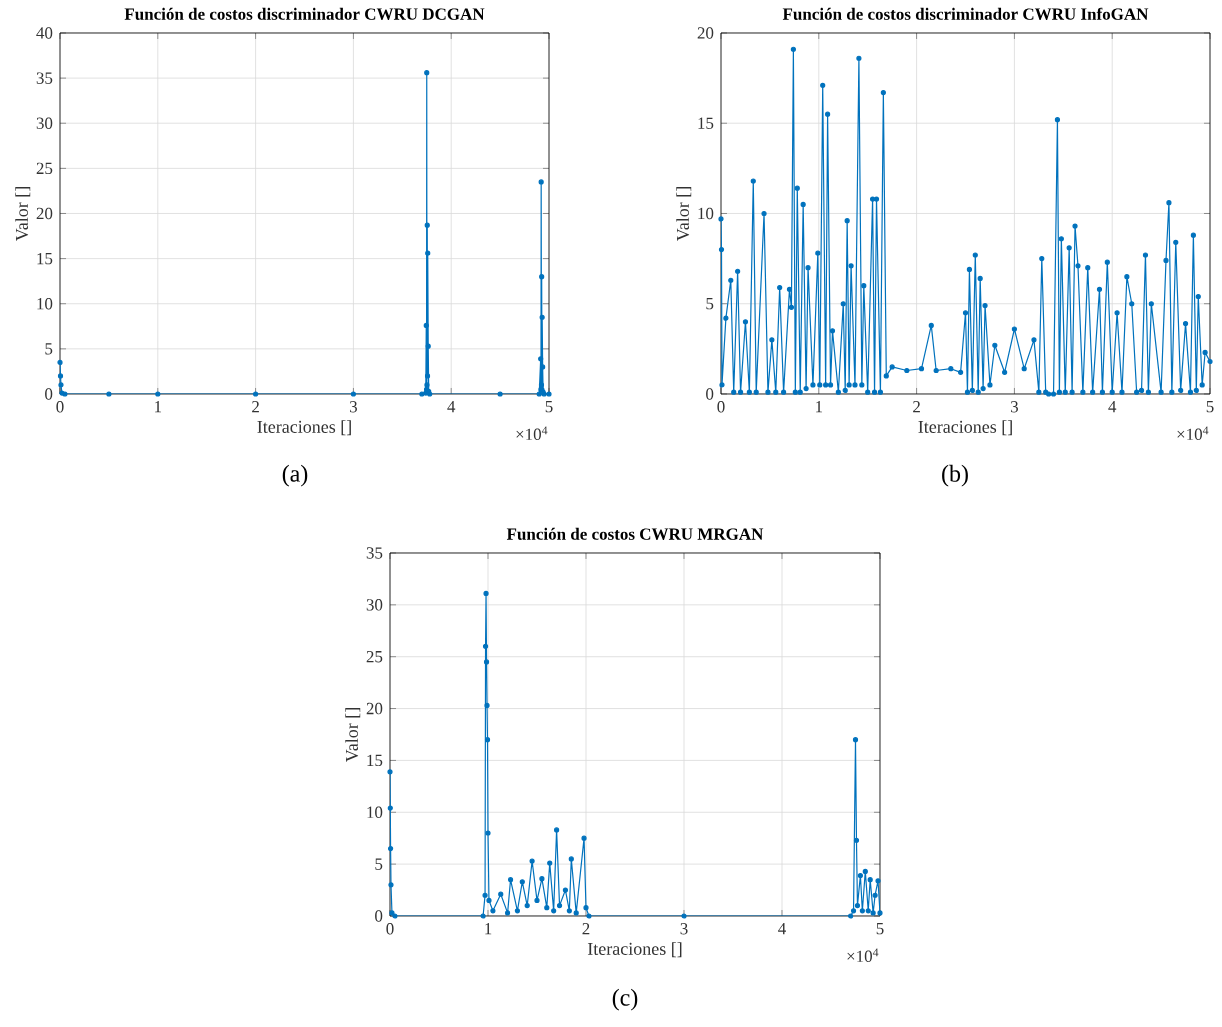  I want to click on text: (c), so click(625, 999).